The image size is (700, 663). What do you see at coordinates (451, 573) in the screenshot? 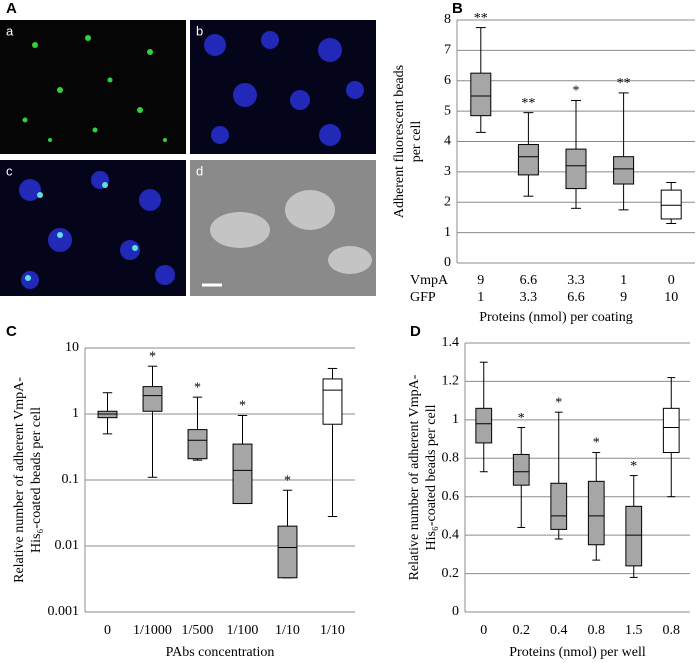
I see `y-tick-label: 0.2` at bounding box center [451, 573].